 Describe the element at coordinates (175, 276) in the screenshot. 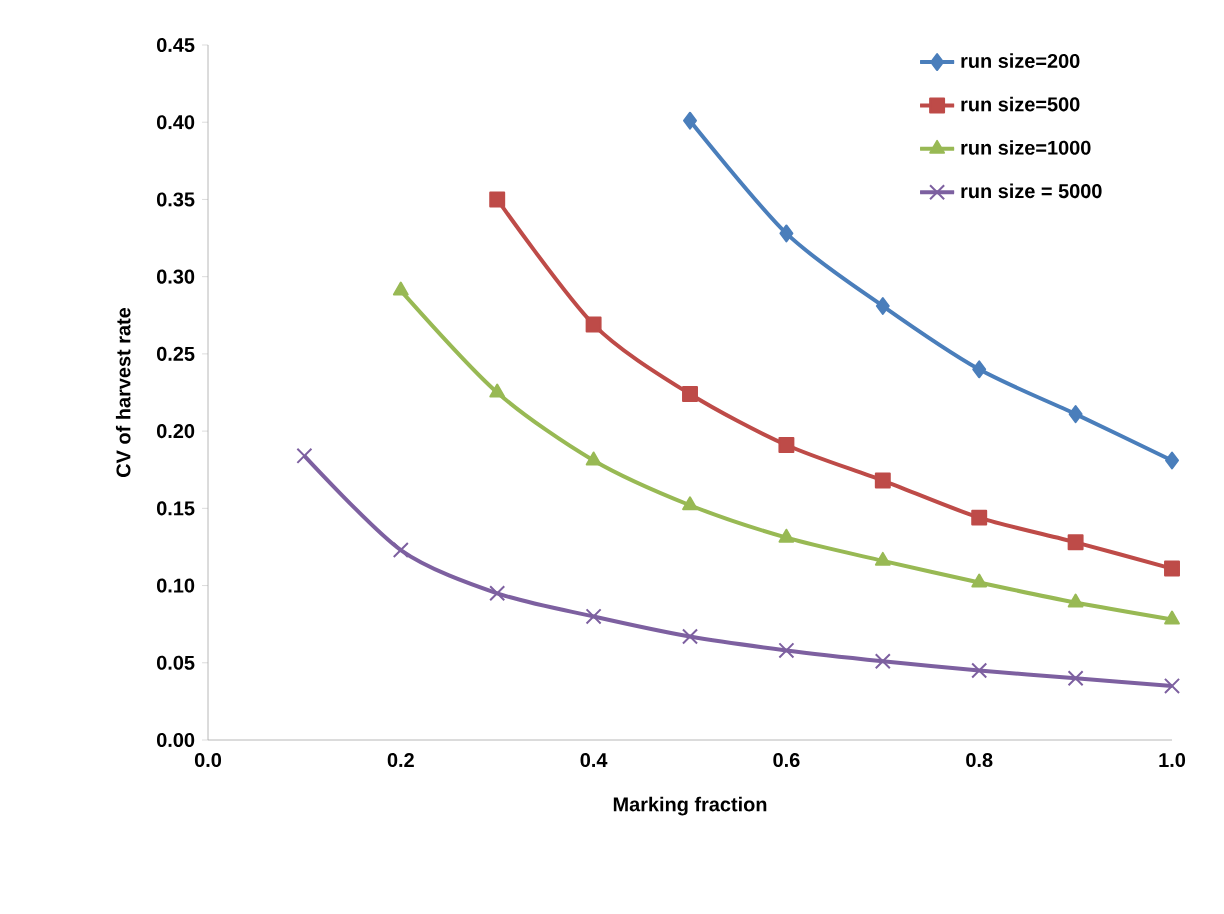

I see `y-tick-label: 0.30` at that location.